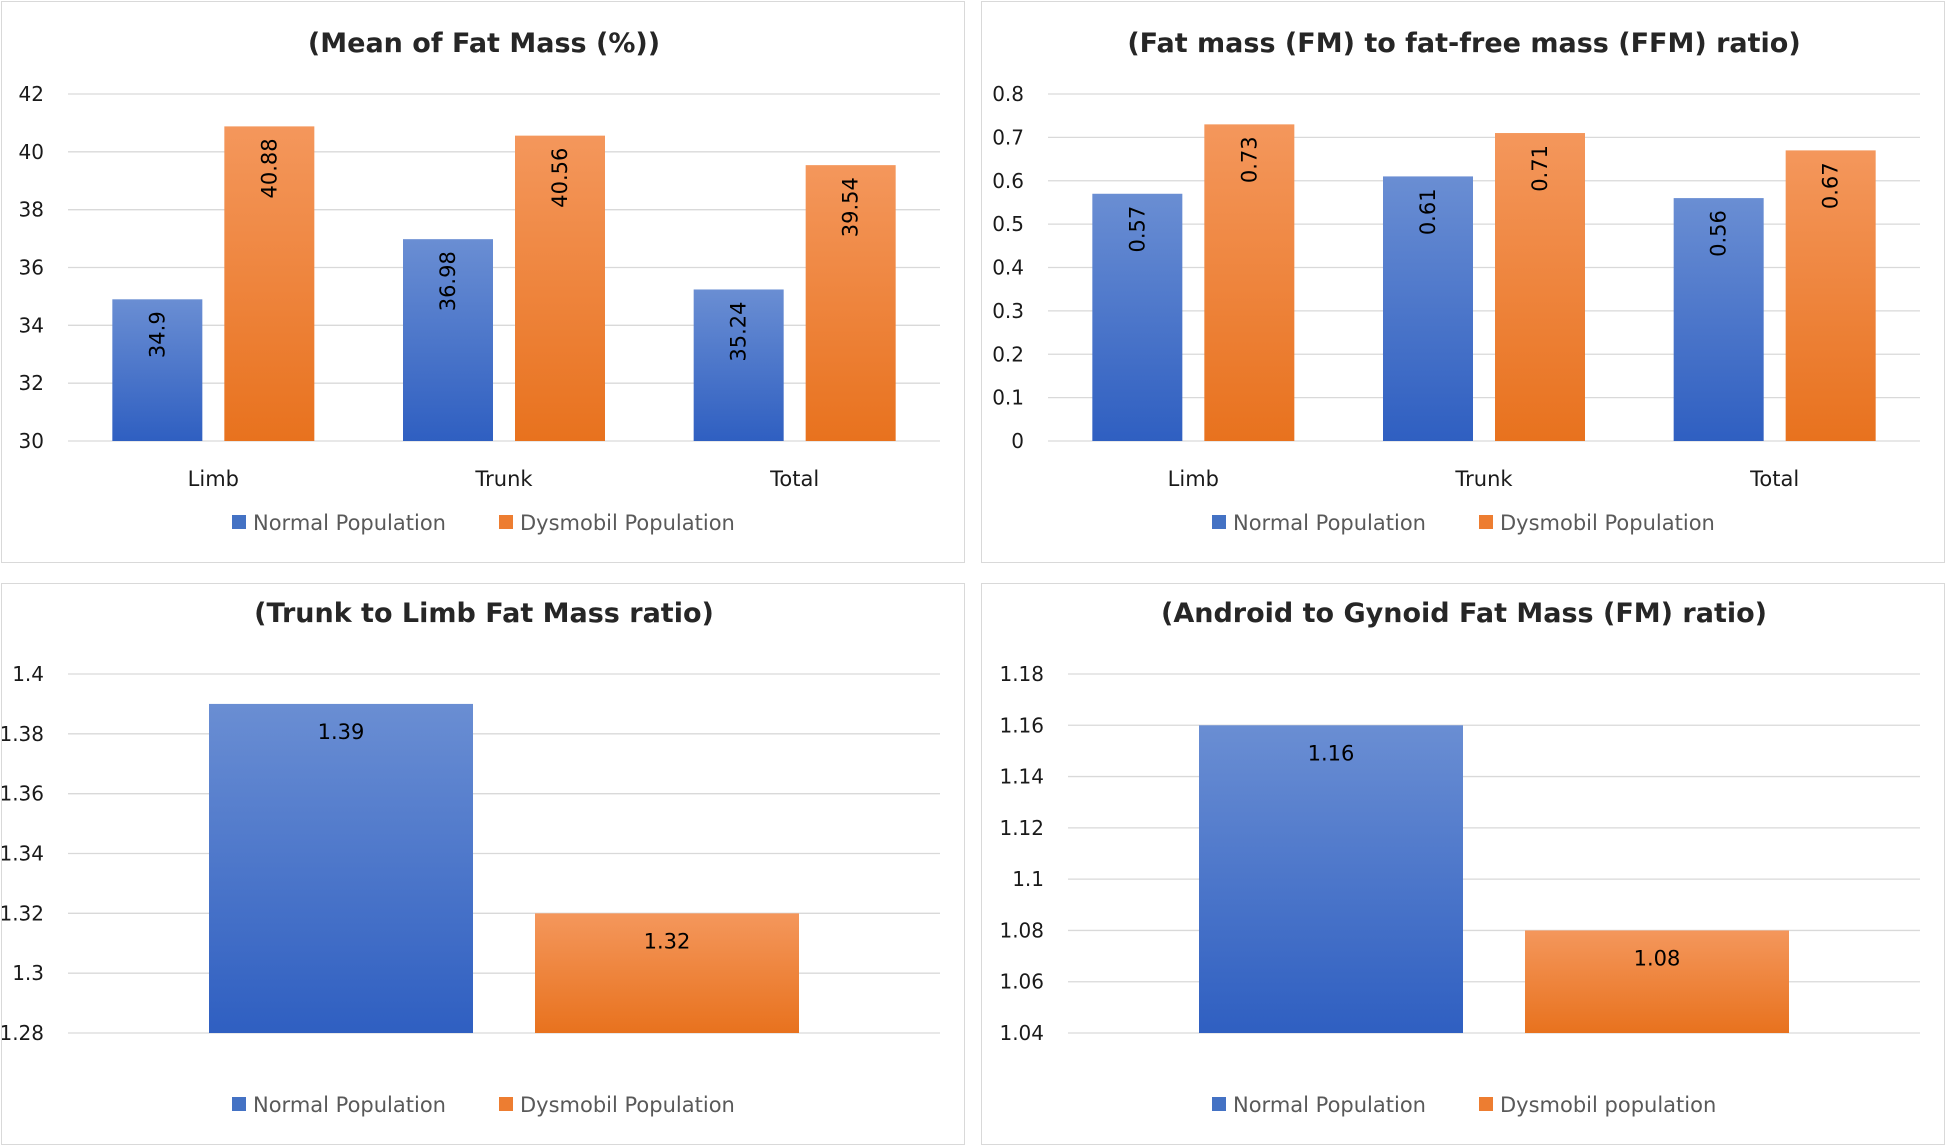  Describe the element at coordinates (1008, 354) in the screenshot. I see `y-tick-label: 0.2` at that location.